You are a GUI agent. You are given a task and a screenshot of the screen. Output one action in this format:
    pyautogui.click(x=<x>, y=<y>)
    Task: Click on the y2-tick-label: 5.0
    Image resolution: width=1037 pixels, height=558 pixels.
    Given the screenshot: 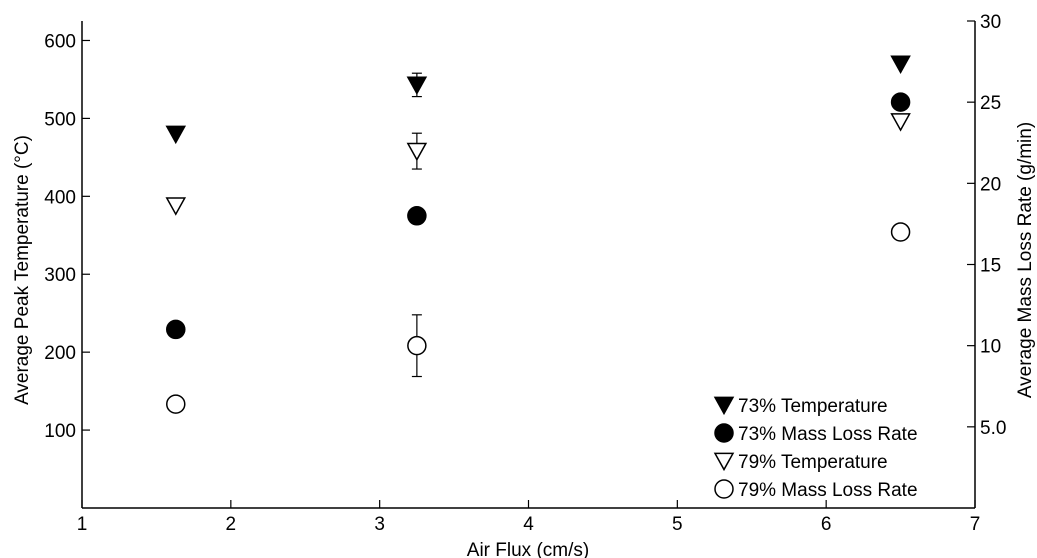 What is the action you would take?
    pyautogui.click(x=993, y=428)
    